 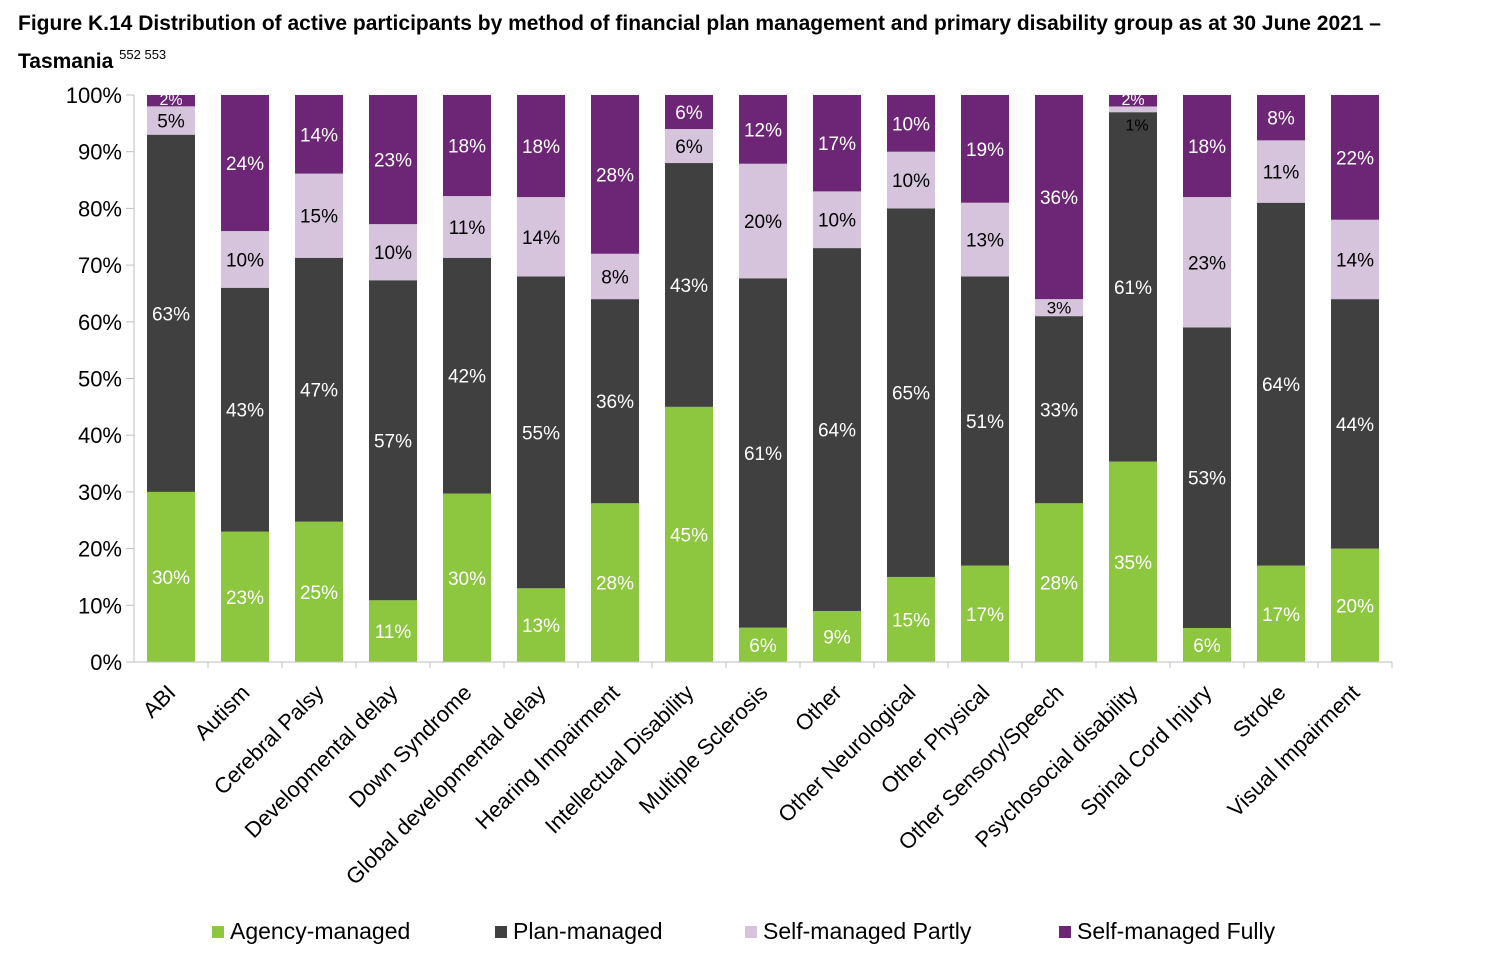 I want to click on data-label: 2%, so click(x=170, y=100).